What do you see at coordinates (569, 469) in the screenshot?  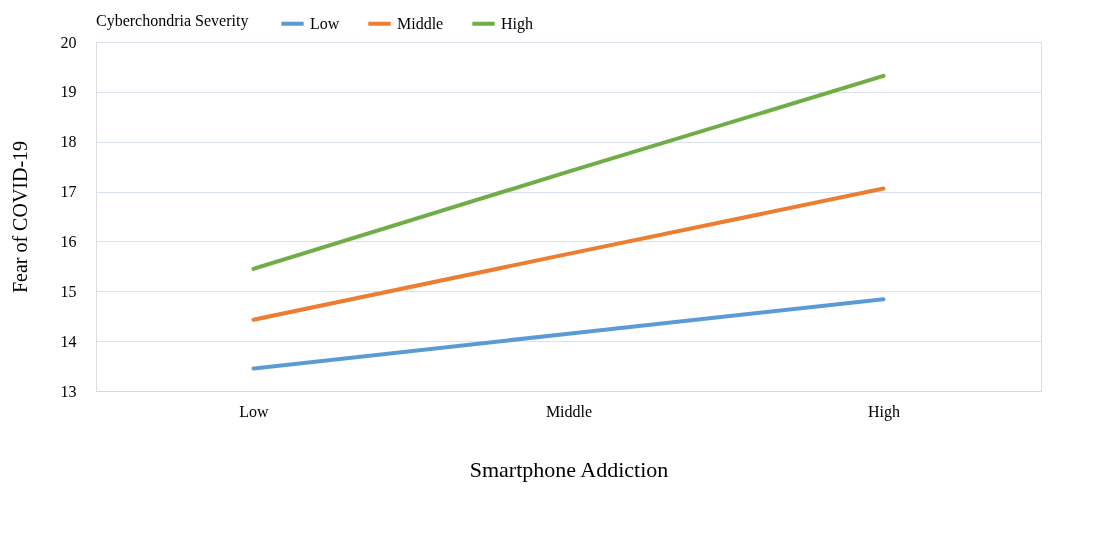 I see `x-axis-title: Smartphone Addiction` at bounding box center [569, 469].